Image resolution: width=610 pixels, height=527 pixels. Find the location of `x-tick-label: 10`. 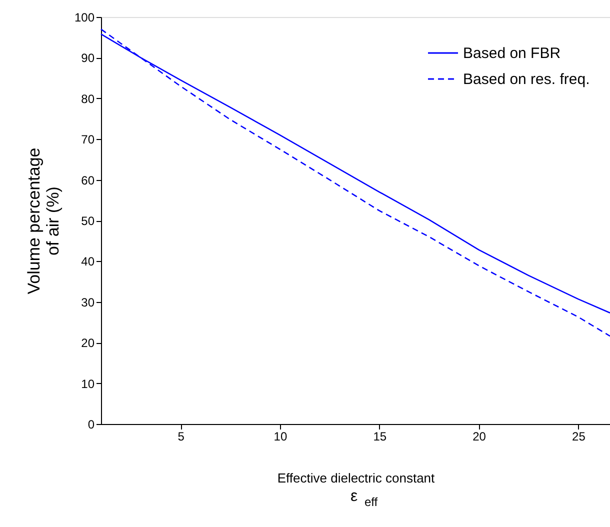

x-tick-label: 10 is located at coordinates (281, 437).